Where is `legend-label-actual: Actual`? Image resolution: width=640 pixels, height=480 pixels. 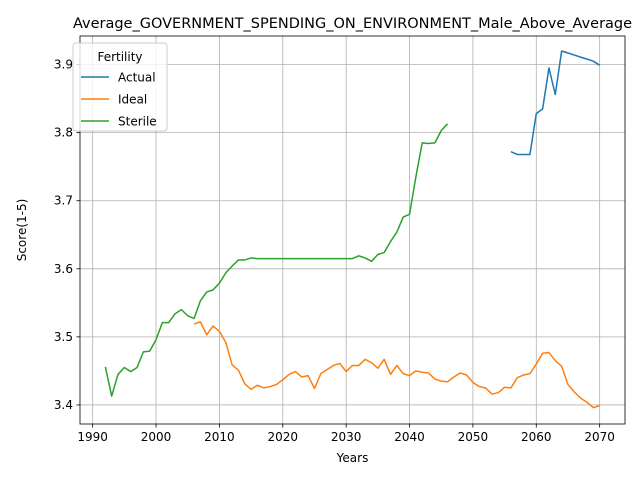
legend-label-actual: Actual is located at coordinates (137, 78).